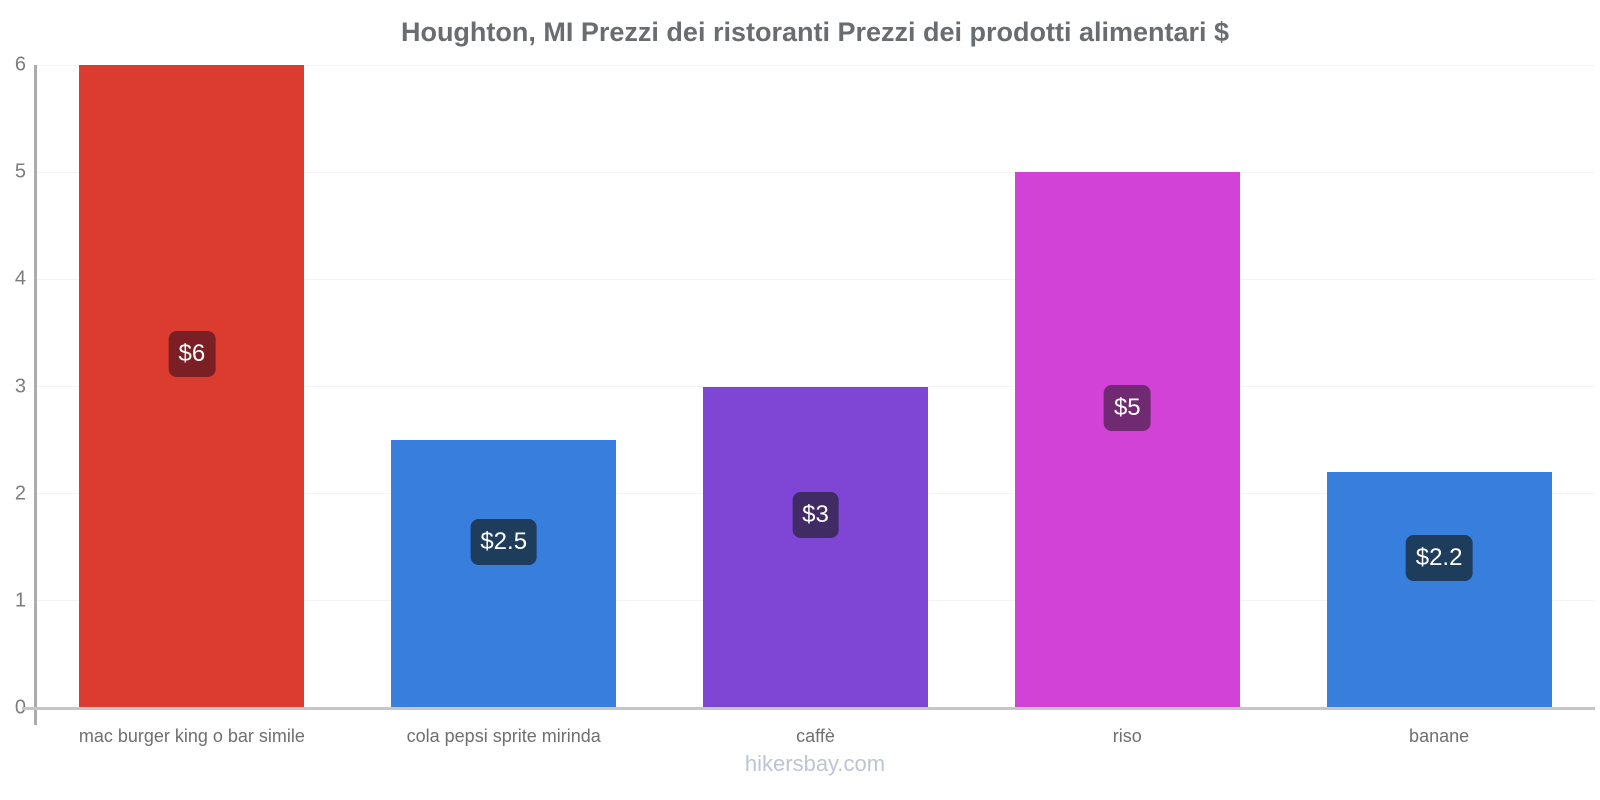 The height and width of the screenshot is (800, 1600). What do you see at coordinates (815, 65) in the screenshot?
I see `gridline-y6` at bounding box center [815, 65].